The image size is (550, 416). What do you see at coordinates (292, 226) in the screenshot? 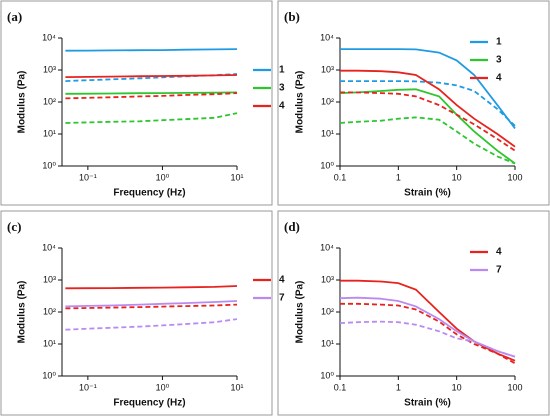
I see `panel-label: (d)` at bounding box center [292, 226].